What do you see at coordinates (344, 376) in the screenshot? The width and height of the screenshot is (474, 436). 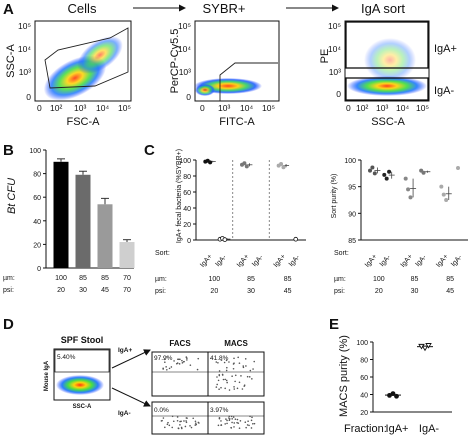 I see `y-axis-label: MACS purity (%)` at bounding box center [344, 376].